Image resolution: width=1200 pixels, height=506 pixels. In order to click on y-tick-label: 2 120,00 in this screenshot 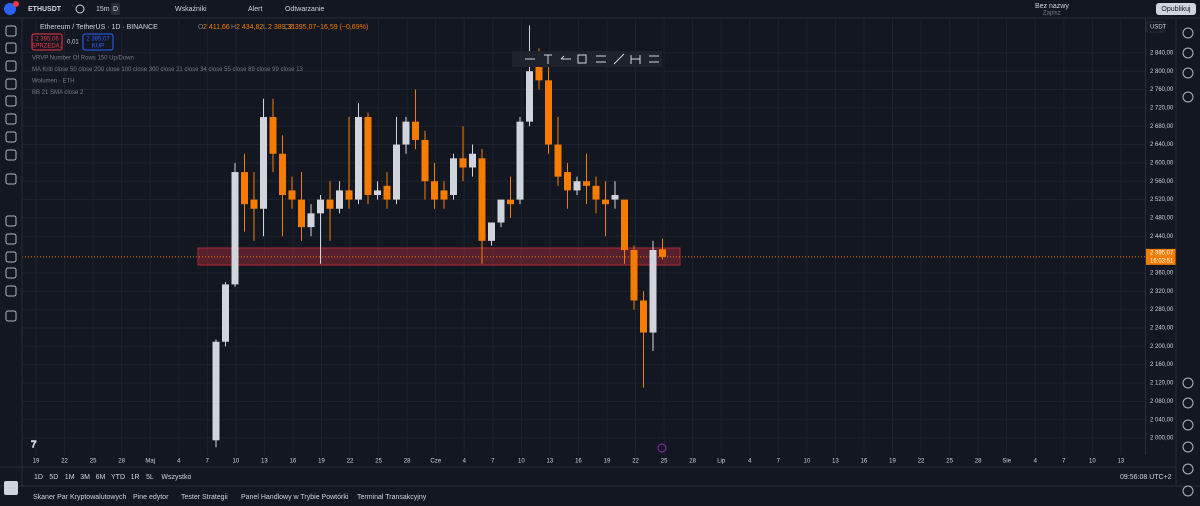, I will do `click(1162, 384)`.